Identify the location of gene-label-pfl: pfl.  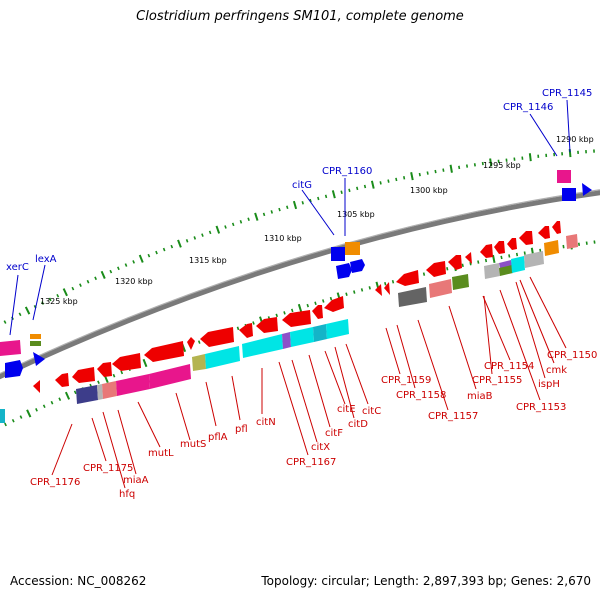
(241, 429).